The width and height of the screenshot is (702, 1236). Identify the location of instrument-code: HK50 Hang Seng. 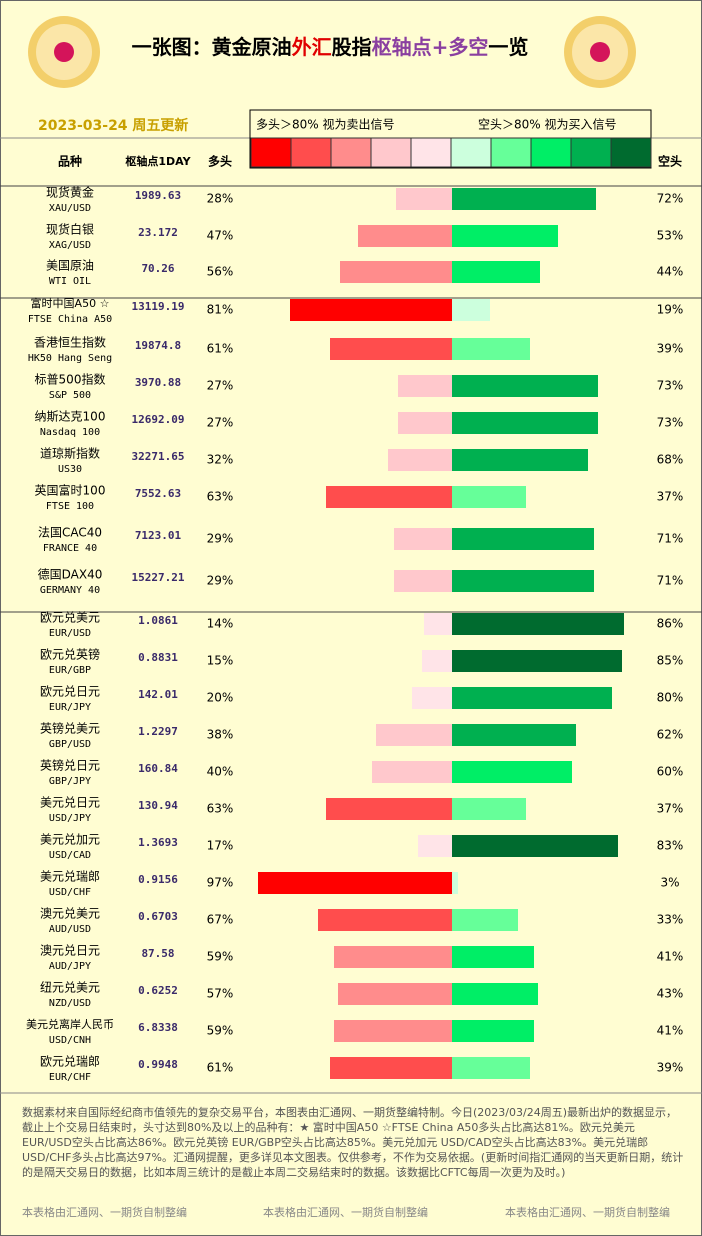
(70, 358).